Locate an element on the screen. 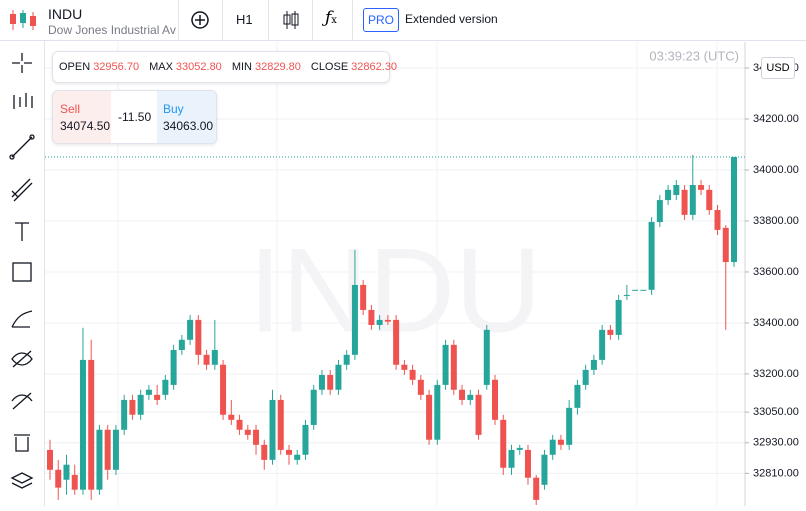 The width and height of the screenshot is (806, 511). ohlc-label: OPEN is located at coordinates (75, 67).